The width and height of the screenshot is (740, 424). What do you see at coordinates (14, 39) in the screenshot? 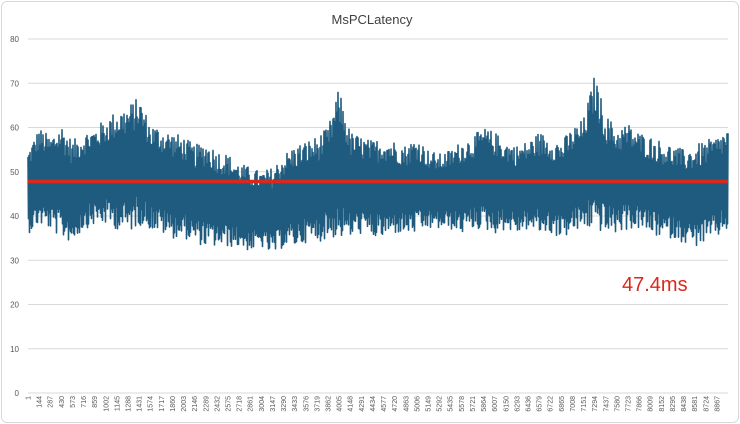
I see `y-tick-label-80: 80` at bounding box center [14, 39].